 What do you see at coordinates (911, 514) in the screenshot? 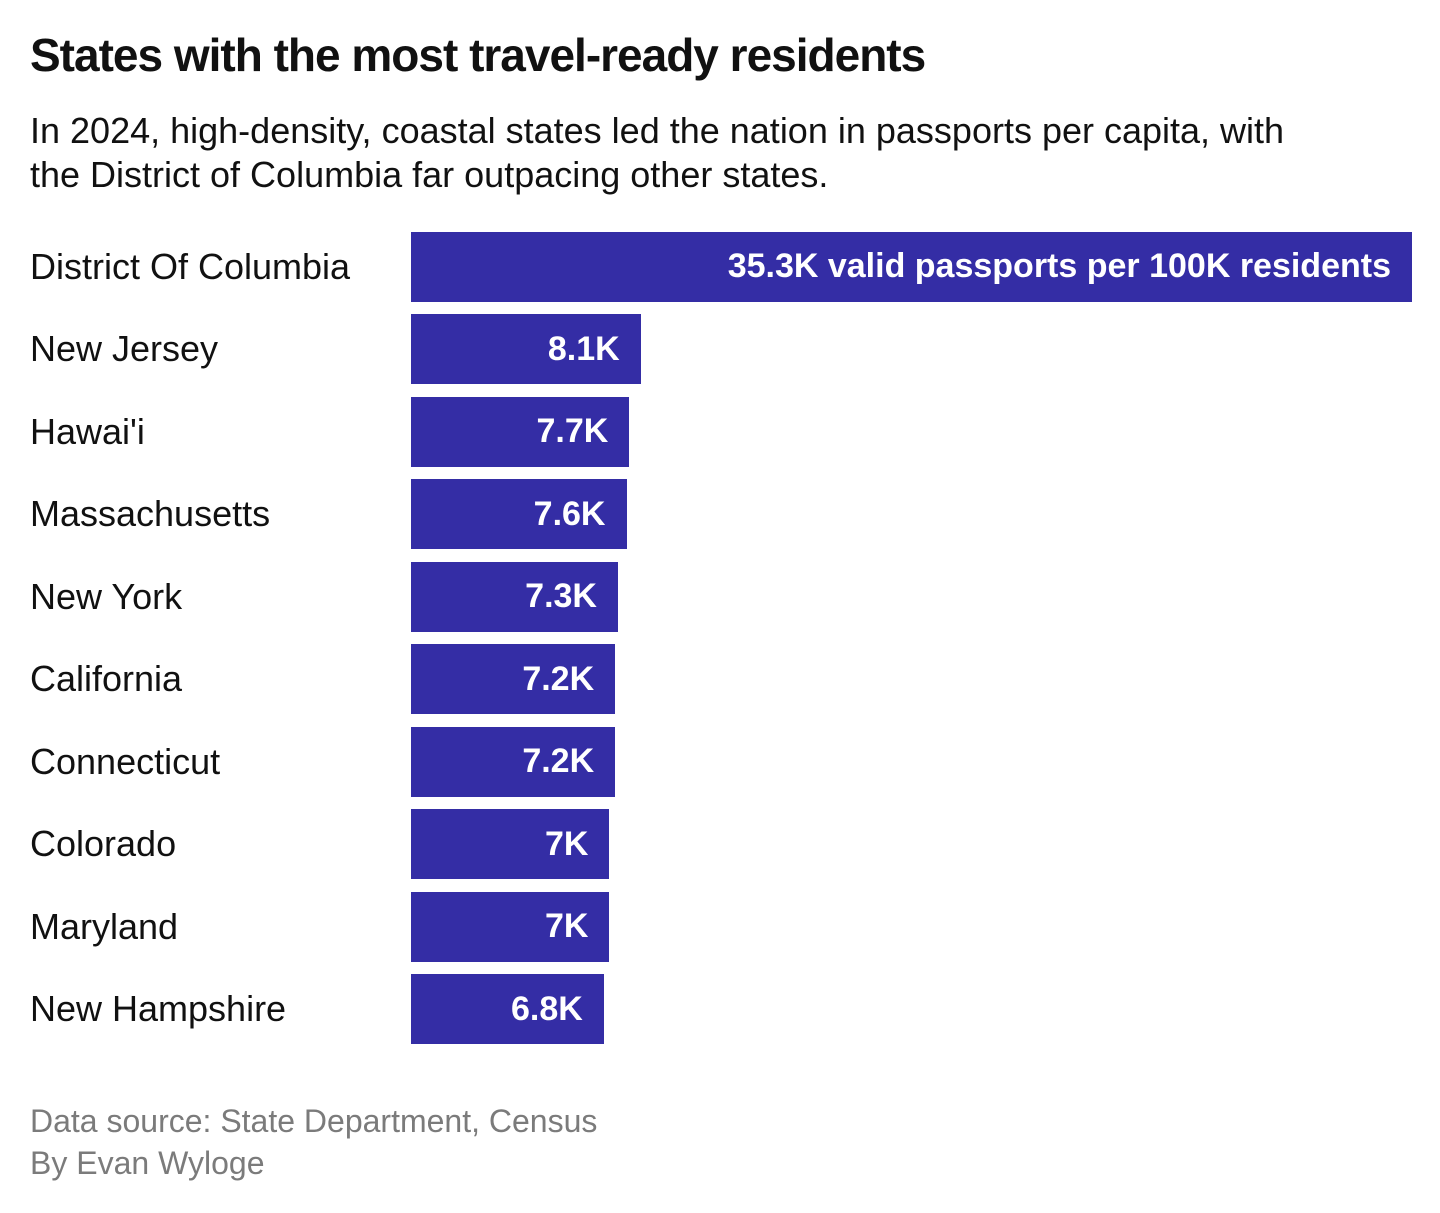
I see `bar-track: 7.6K` at bounding box center [911, 514].